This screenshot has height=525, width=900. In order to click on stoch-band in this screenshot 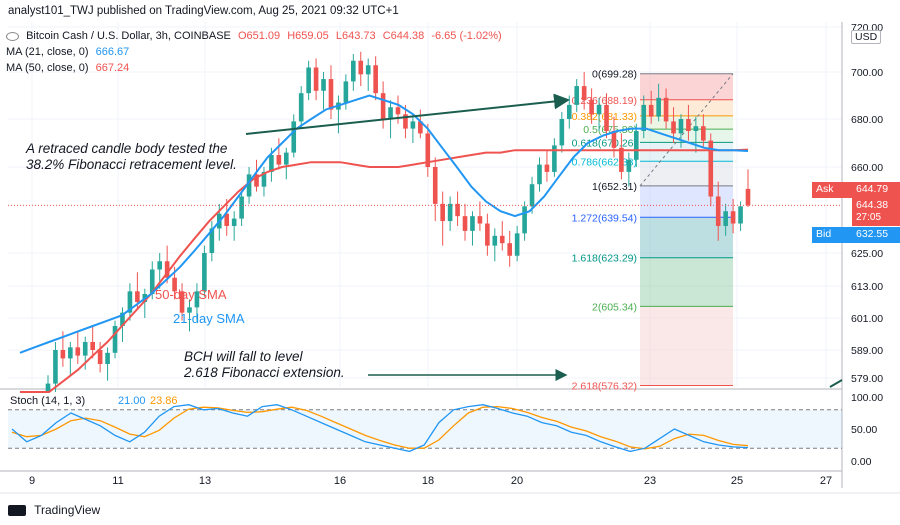, I will do `click(425, 429)`.